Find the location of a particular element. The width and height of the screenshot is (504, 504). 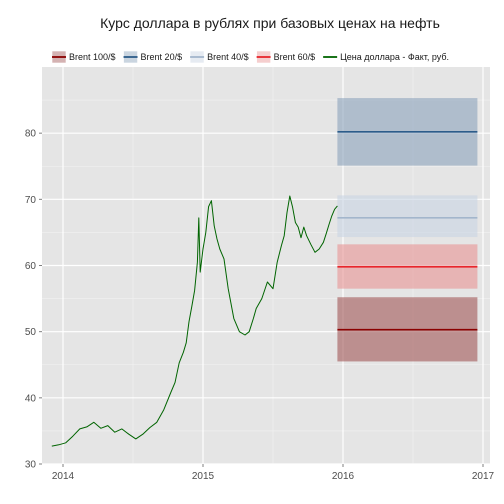

legend-item: Brent 40/$ is located at coordinates (219, 57).